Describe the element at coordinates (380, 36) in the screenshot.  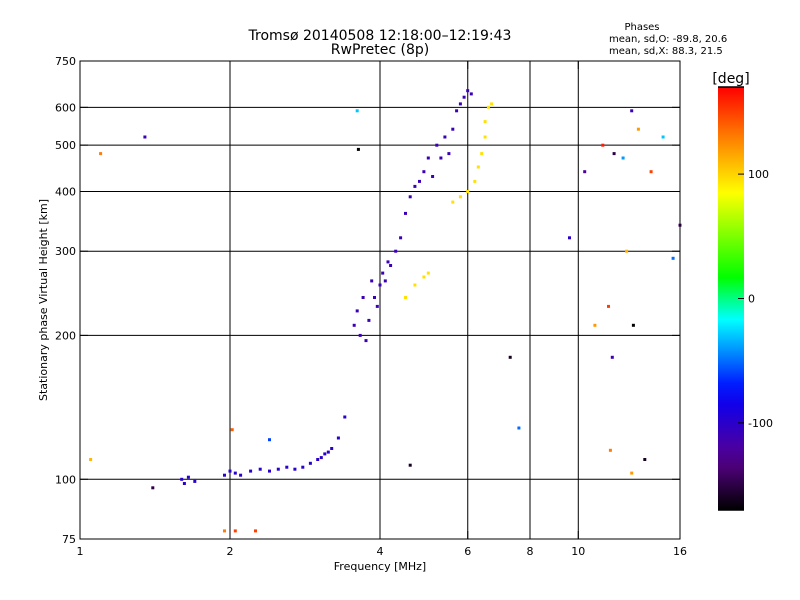
I see `chart-title: Tromsø 20140508 12:18:00–12:19:43` at that location.